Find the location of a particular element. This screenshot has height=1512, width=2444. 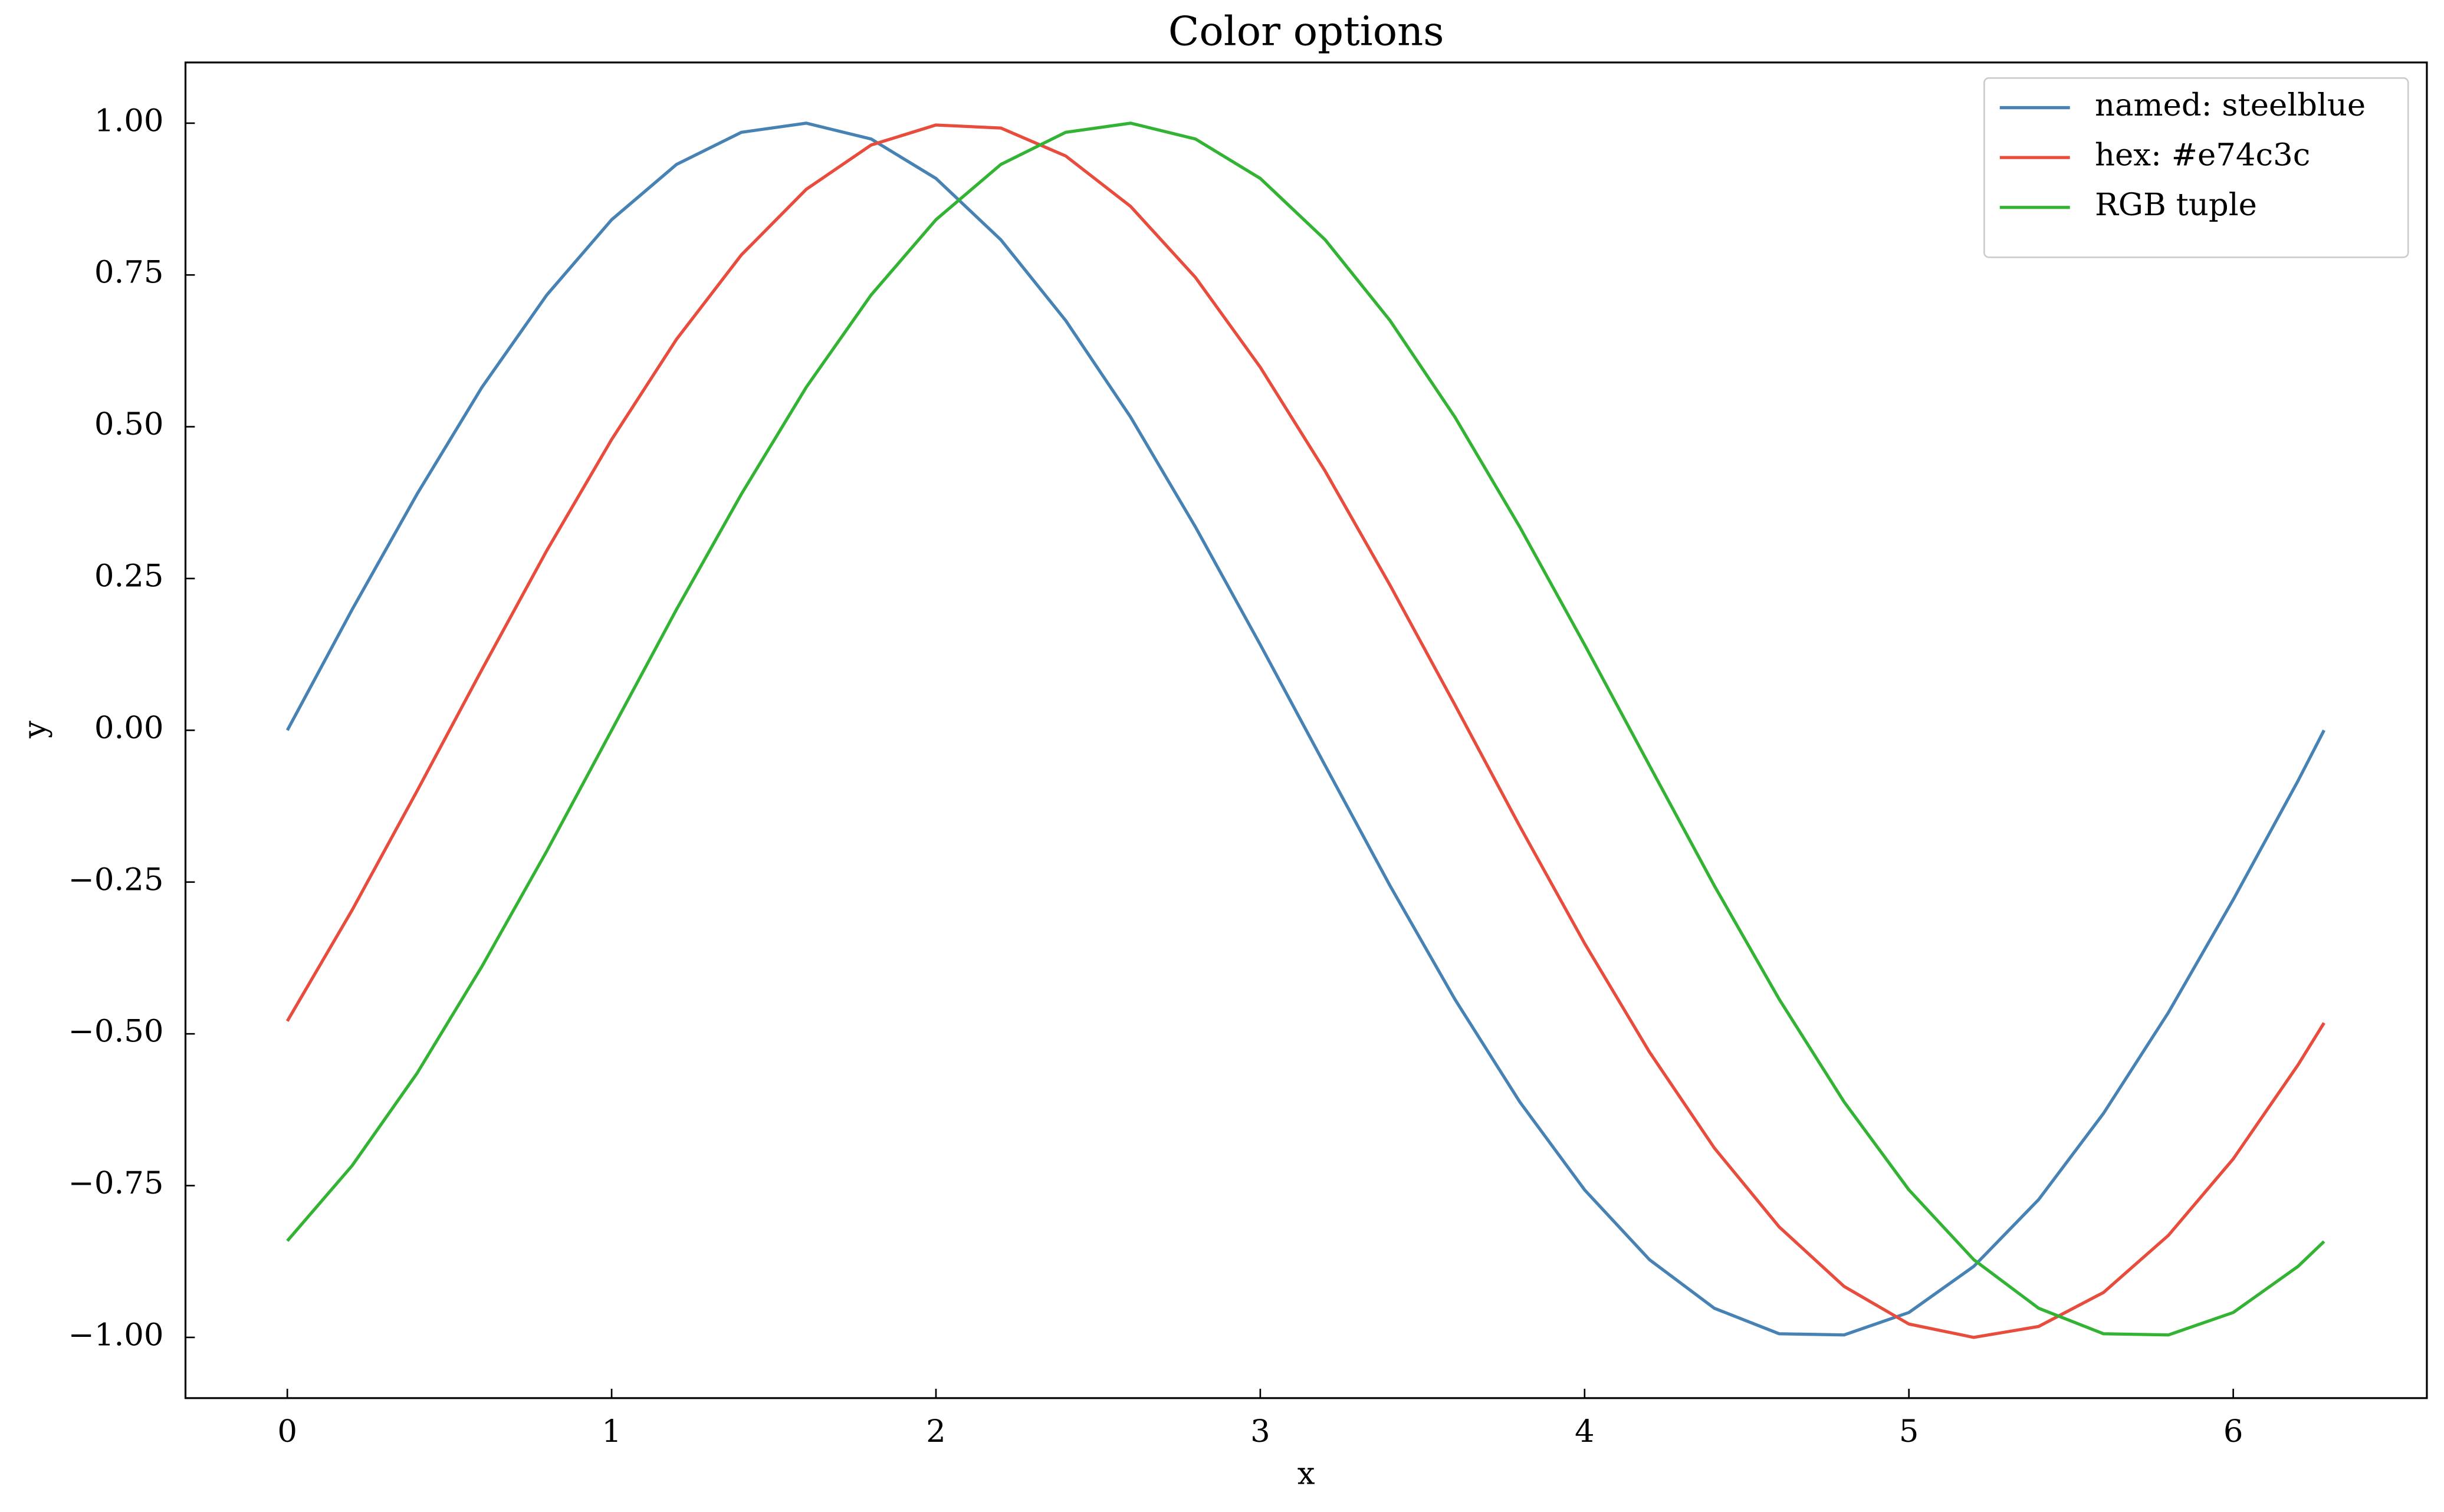

y-tick-label: 1.00 is located at coordinates (129, 121).